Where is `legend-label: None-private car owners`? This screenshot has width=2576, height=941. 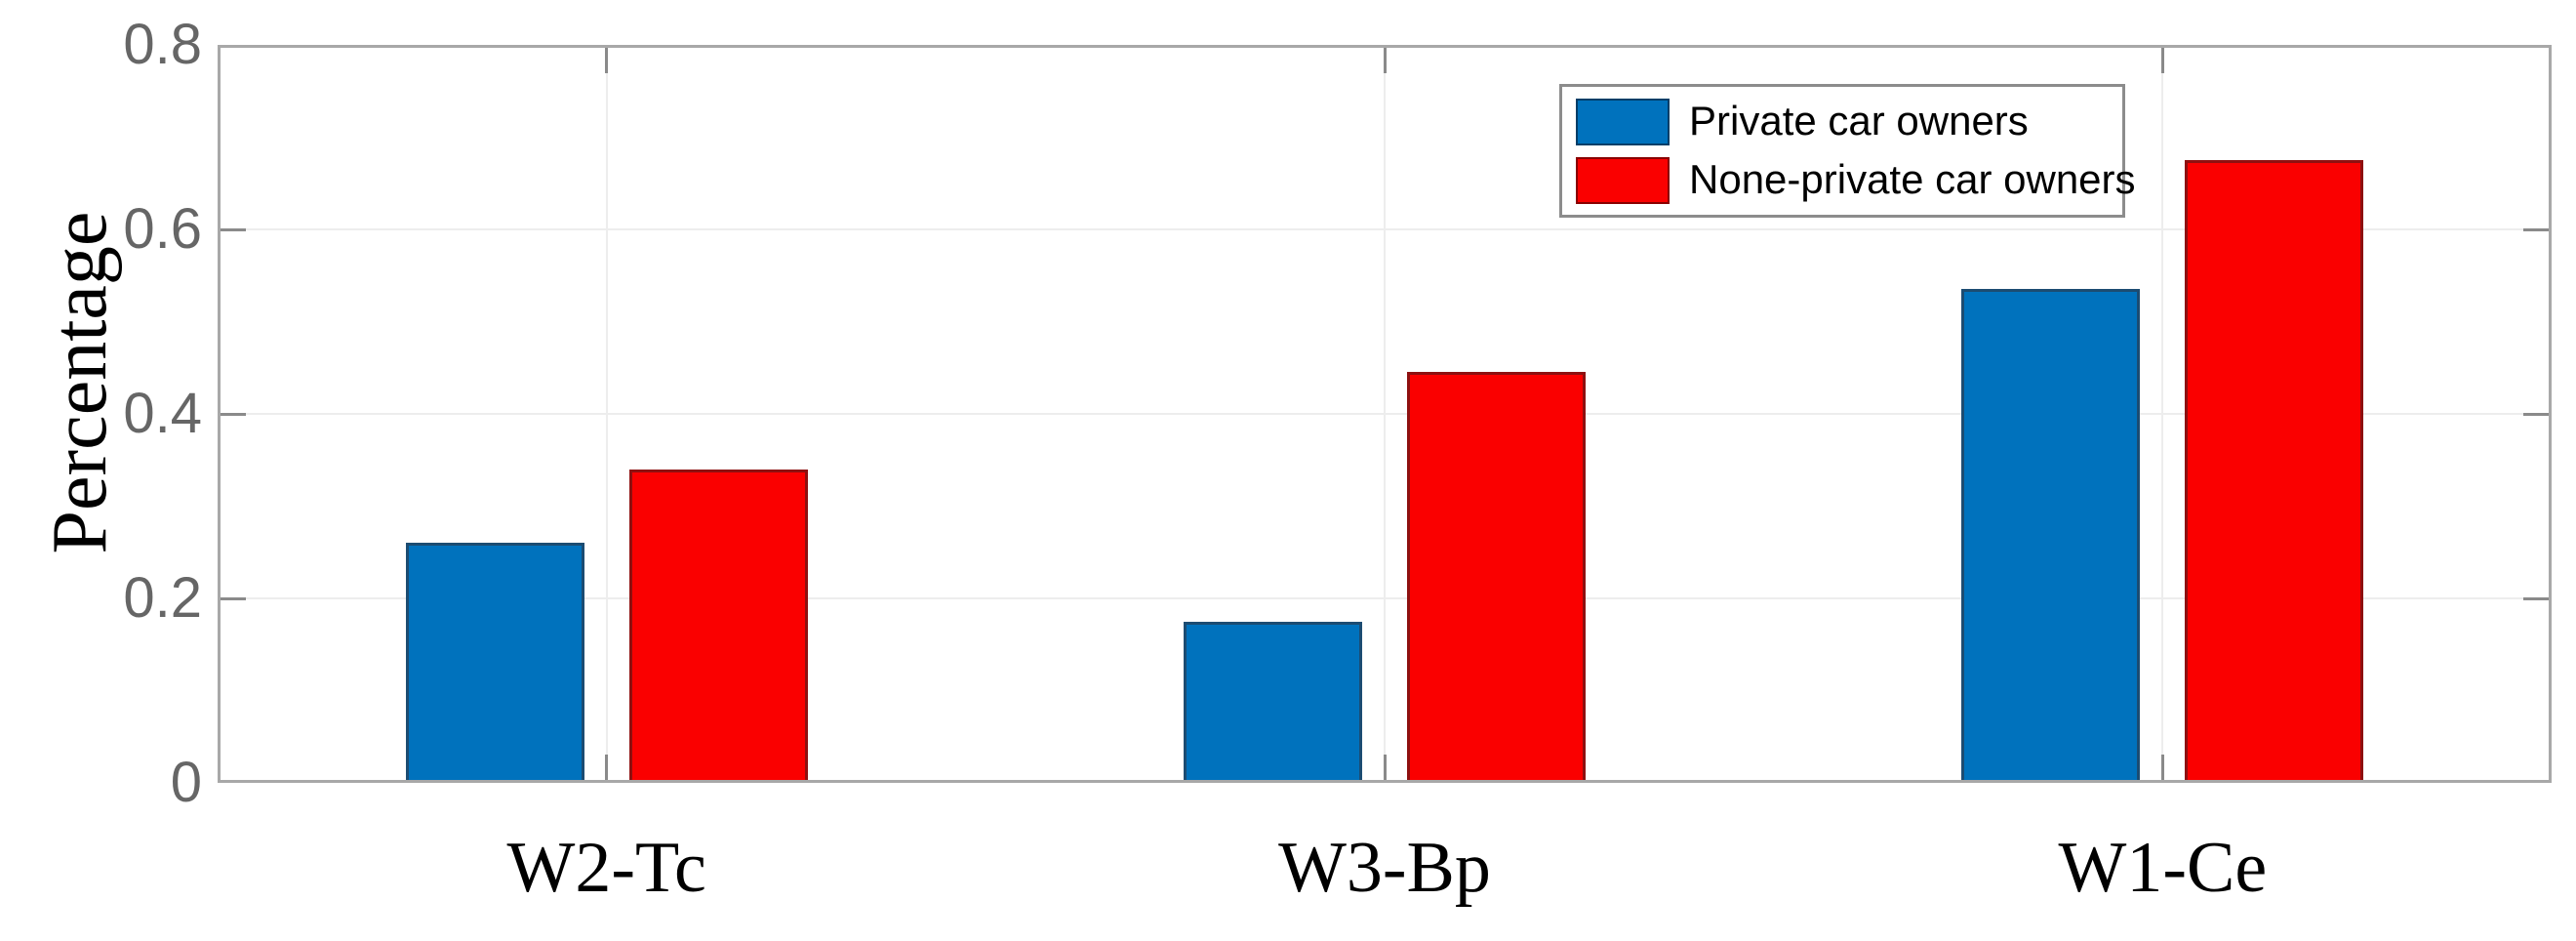
legend-label: None-private car owners is located at coordinates (1912, 180).